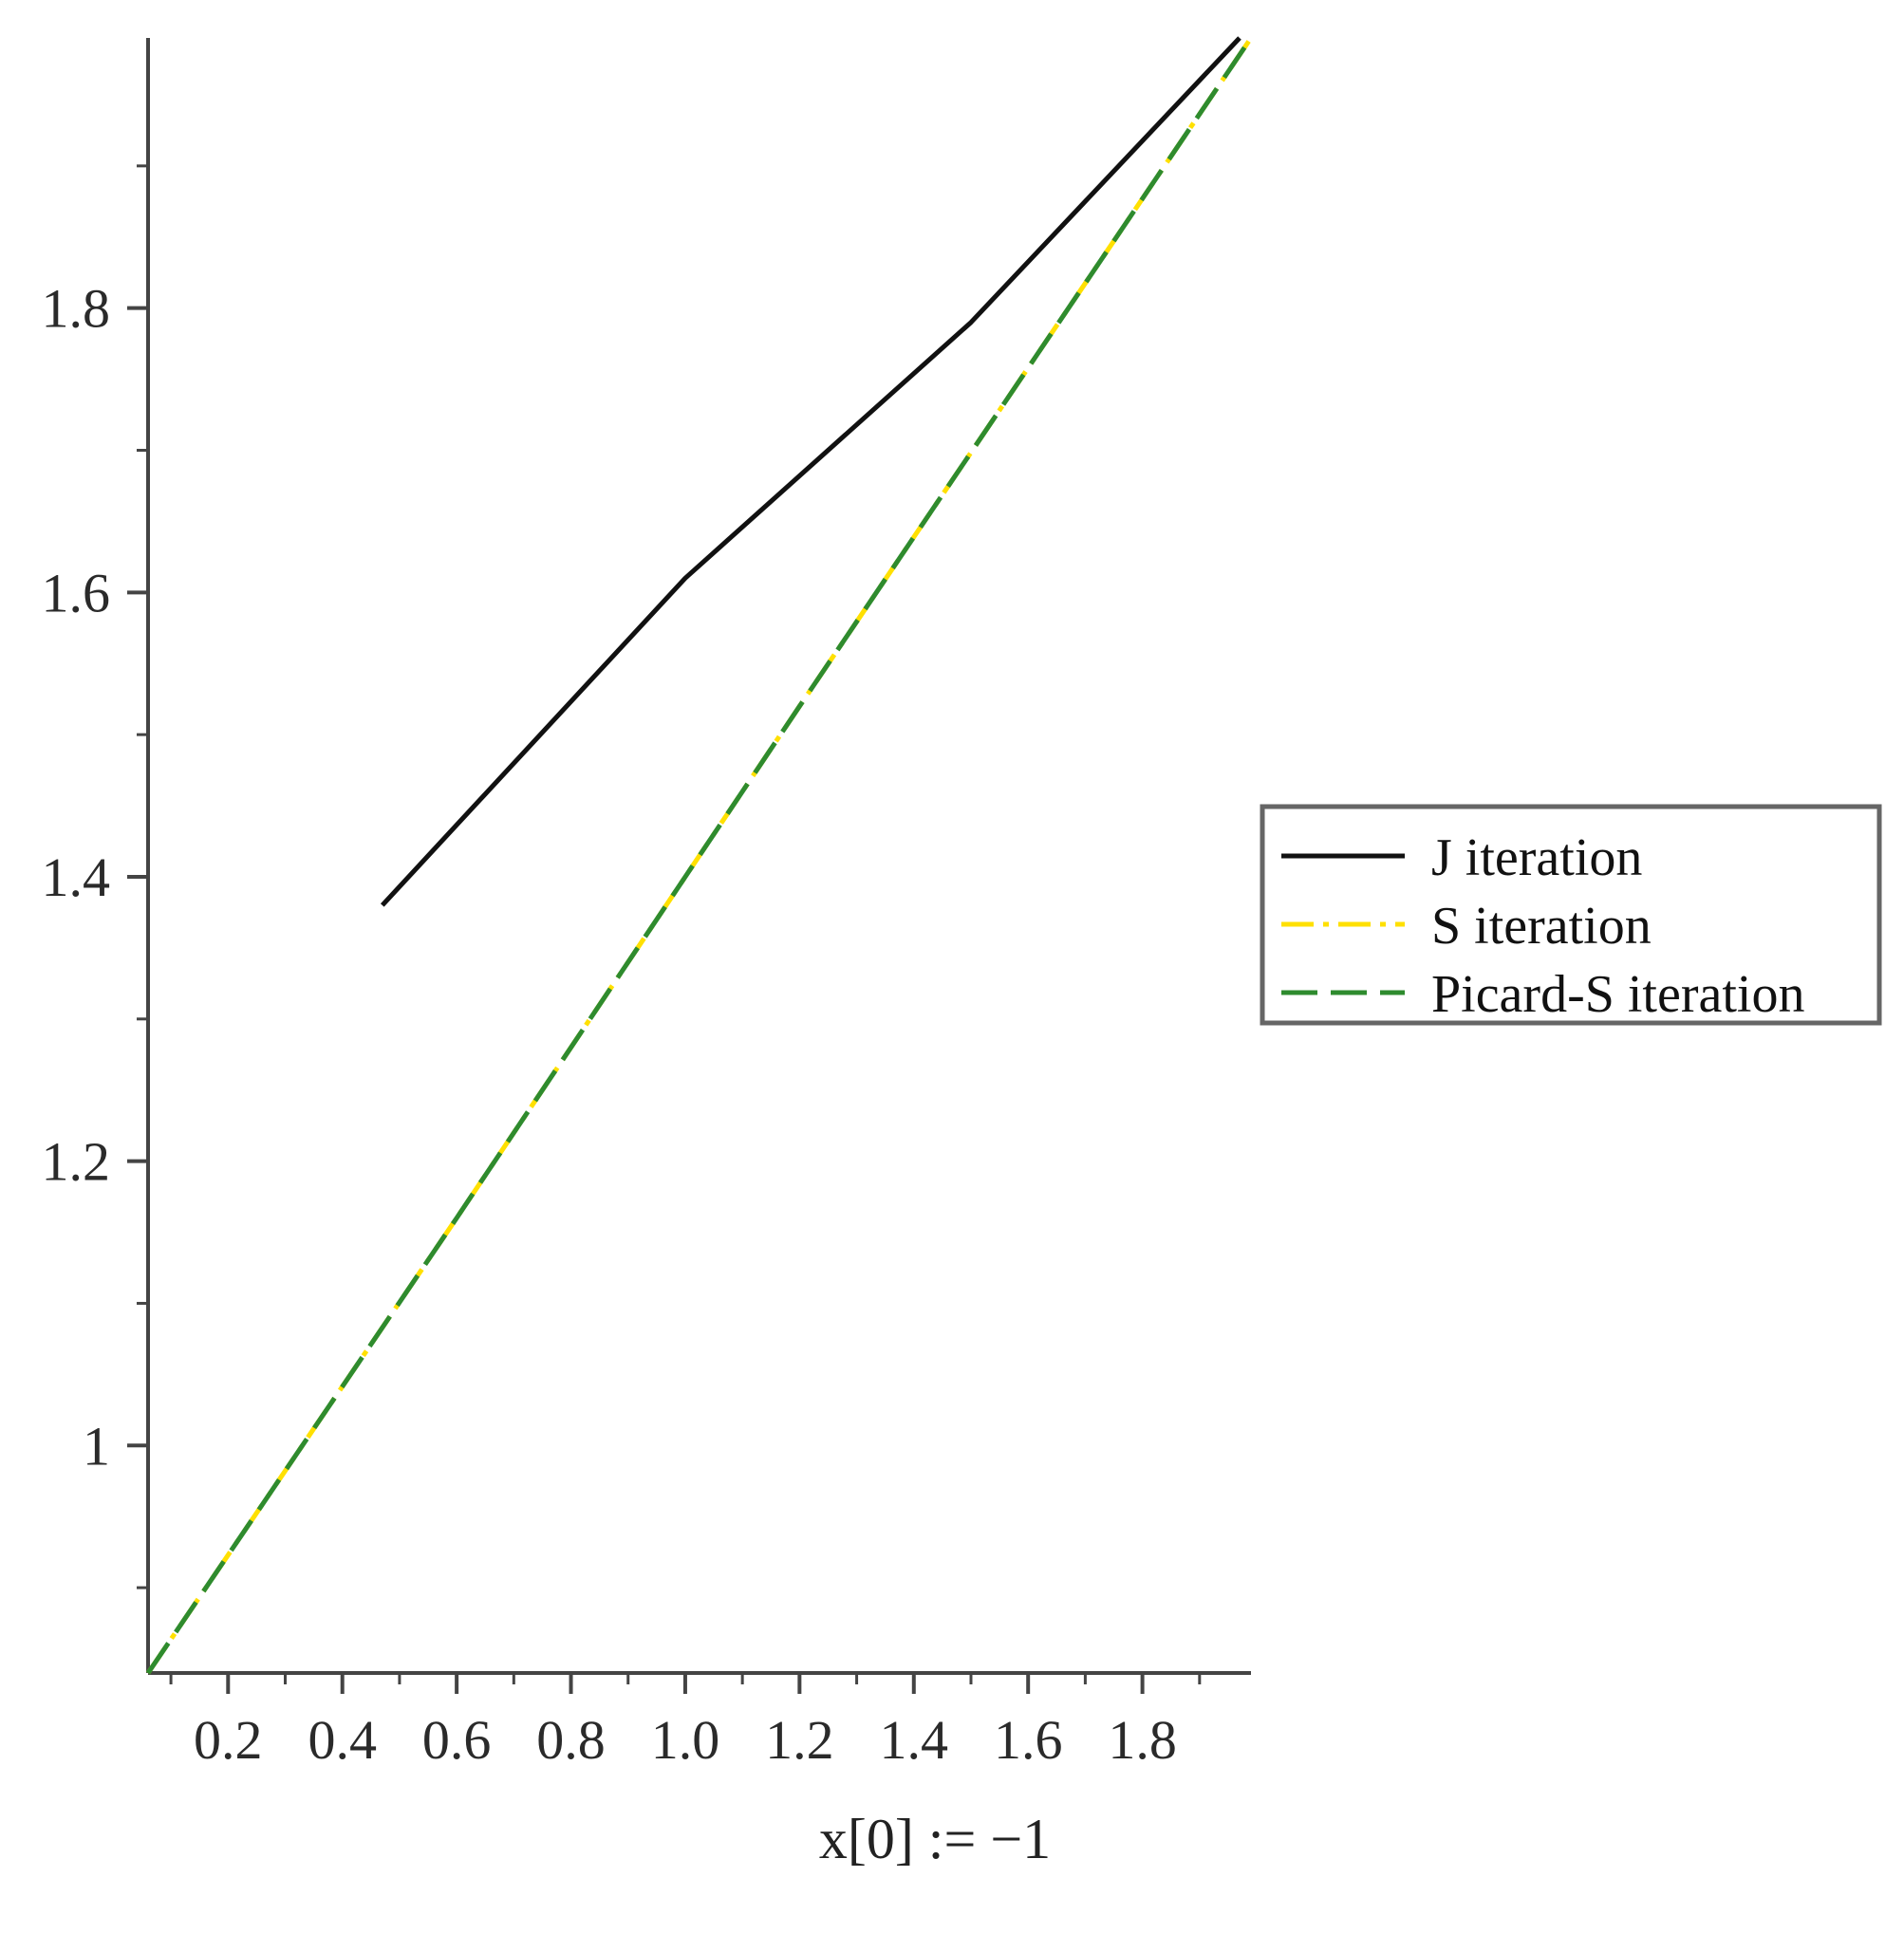  Describe the element at coordinates (800, 1740) in the screenshot. I see `x-tick-label: 1.2` at that location.